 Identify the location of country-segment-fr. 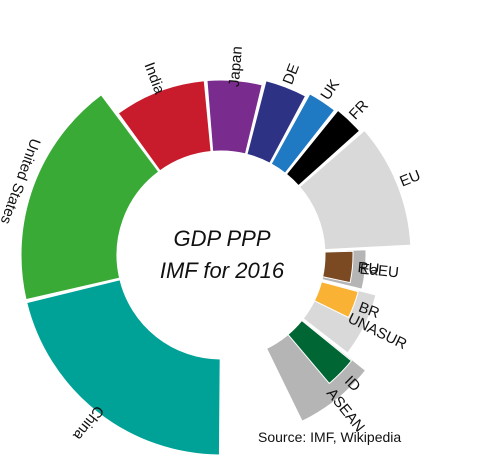
(323, 148).